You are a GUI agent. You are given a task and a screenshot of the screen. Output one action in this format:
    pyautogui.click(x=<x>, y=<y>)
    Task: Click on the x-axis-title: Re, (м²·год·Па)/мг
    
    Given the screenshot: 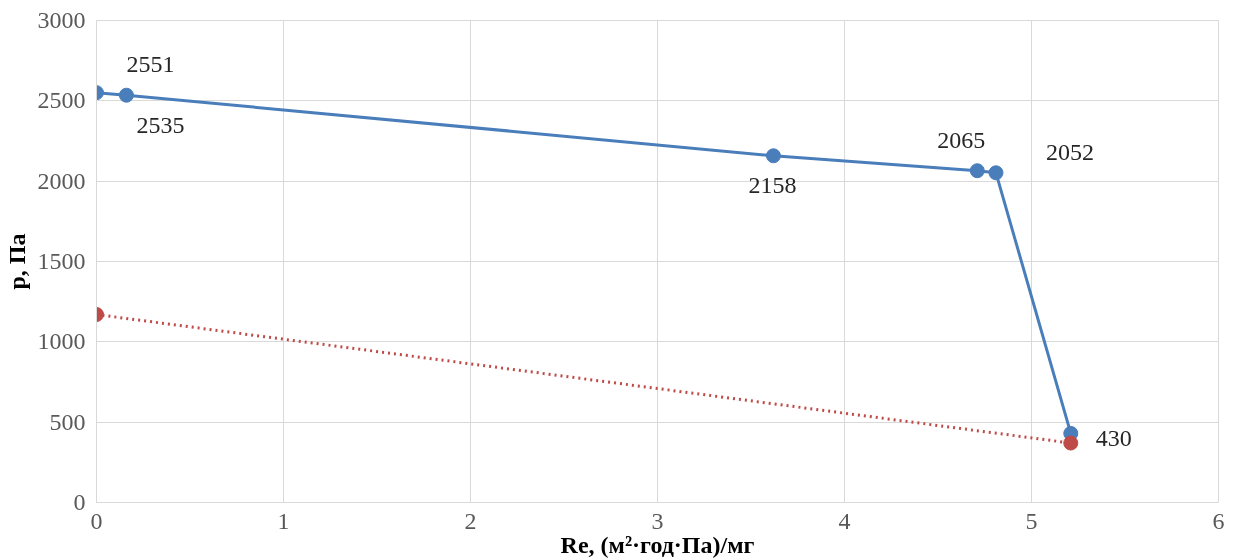 What is the action you would take?
    pyautogui.click(x=657, y=544)
    